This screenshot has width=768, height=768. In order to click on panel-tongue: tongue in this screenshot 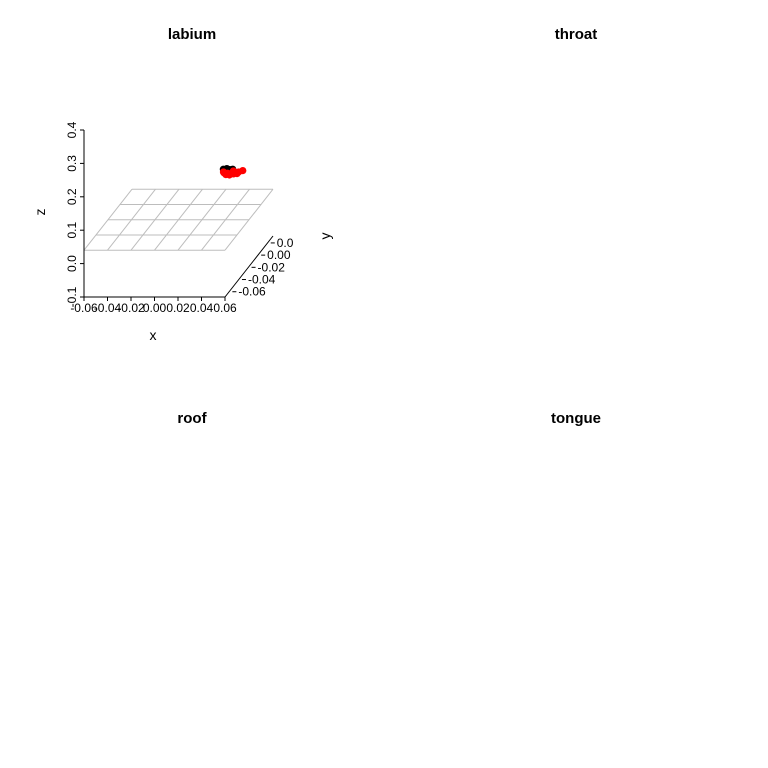, I will do `click(576, 418)`.